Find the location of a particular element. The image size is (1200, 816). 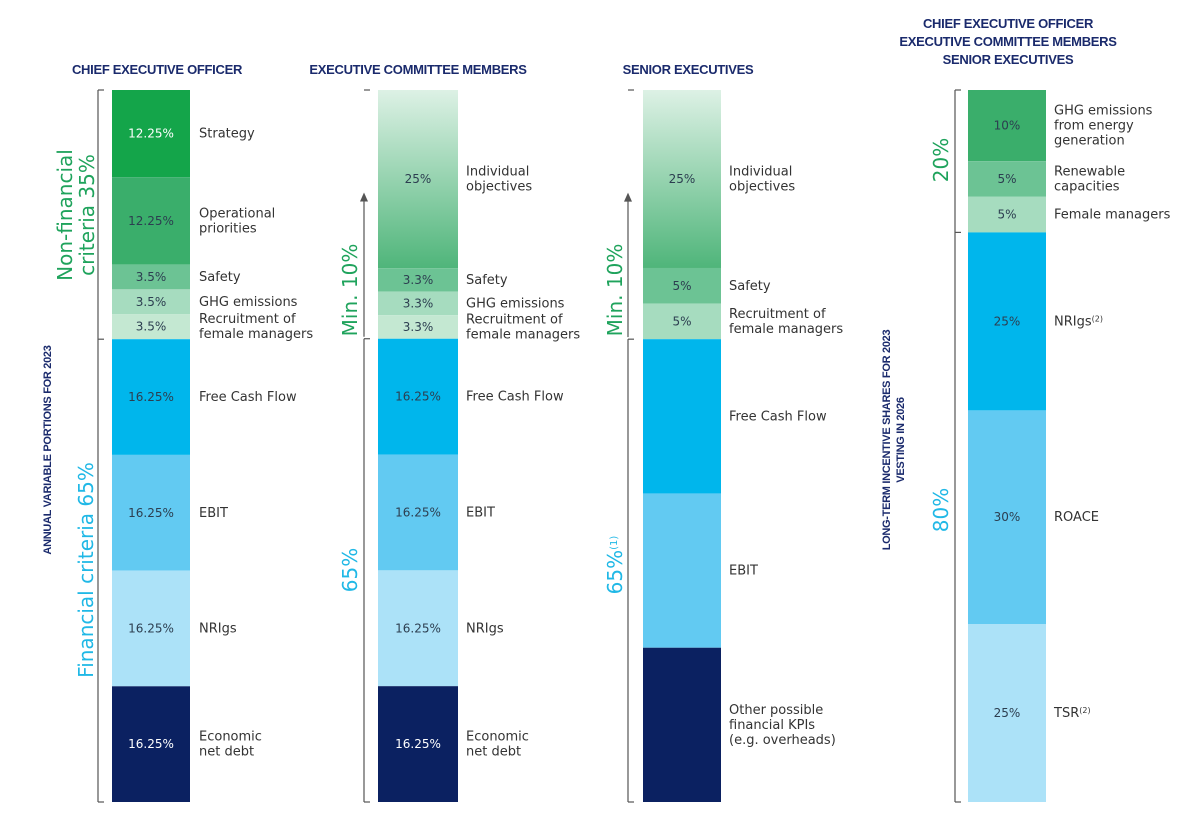

data-label: 30% is located at coordinates (1007, 517).